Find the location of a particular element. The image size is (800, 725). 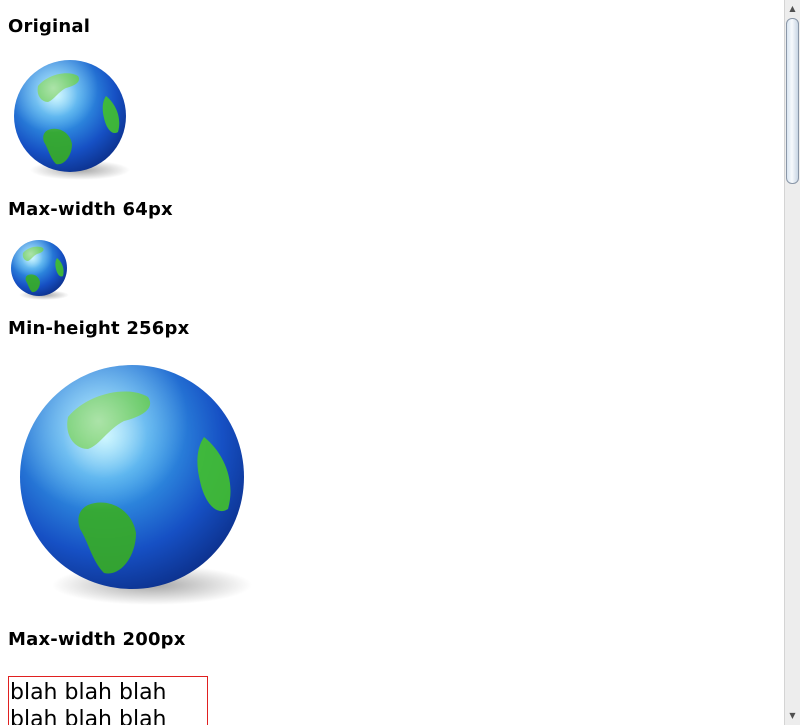

heading-max-width-200: Max-width 200px is located at coordinates (97, 639).